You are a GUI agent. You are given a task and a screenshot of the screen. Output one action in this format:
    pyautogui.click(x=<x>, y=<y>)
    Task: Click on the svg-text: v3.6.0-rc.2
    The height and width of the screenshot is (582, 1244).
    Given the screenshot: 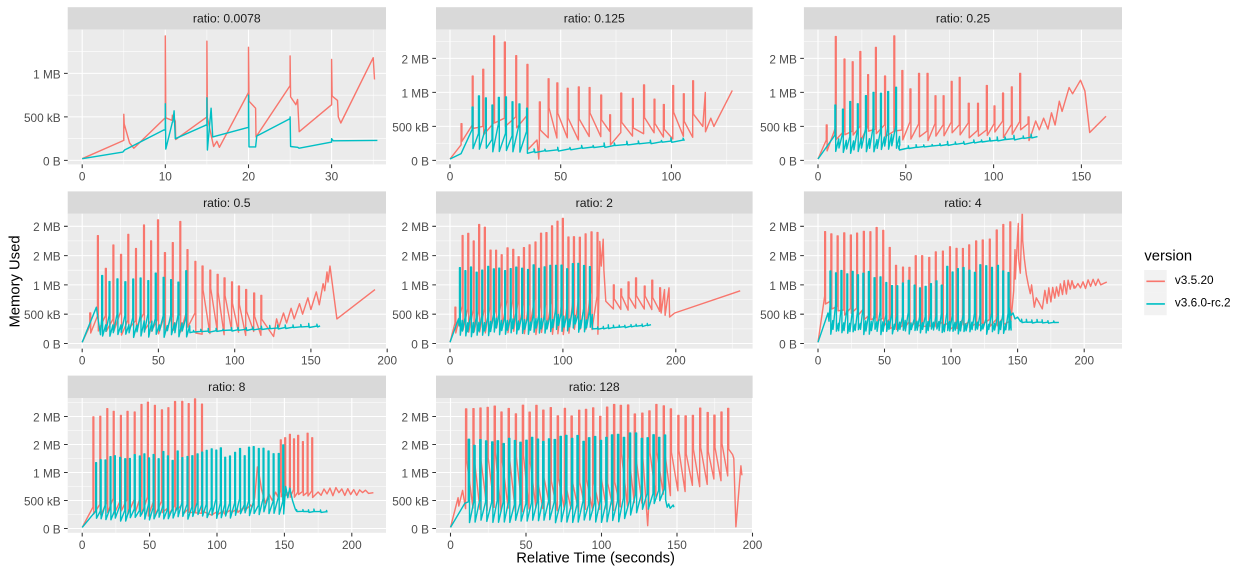 What is the action you would take?
    pyautogui.click(x=1203, y=303)
    